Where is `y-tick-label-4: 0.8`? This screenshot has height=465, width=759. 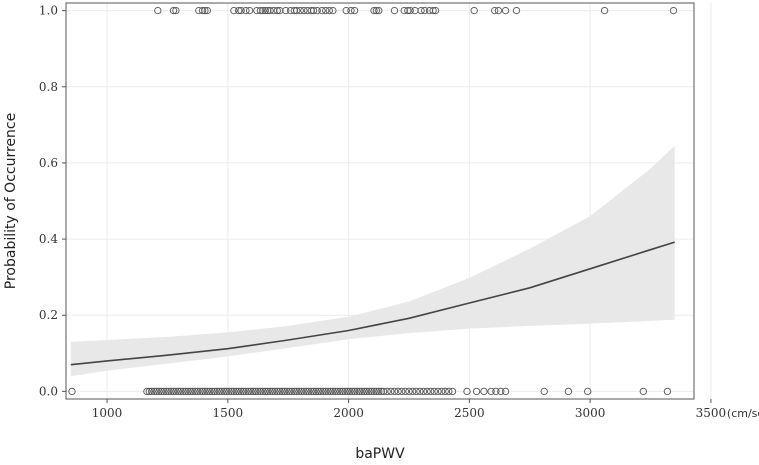
y-tick-label-4: 0.8 is located at coordinates (48, 87).